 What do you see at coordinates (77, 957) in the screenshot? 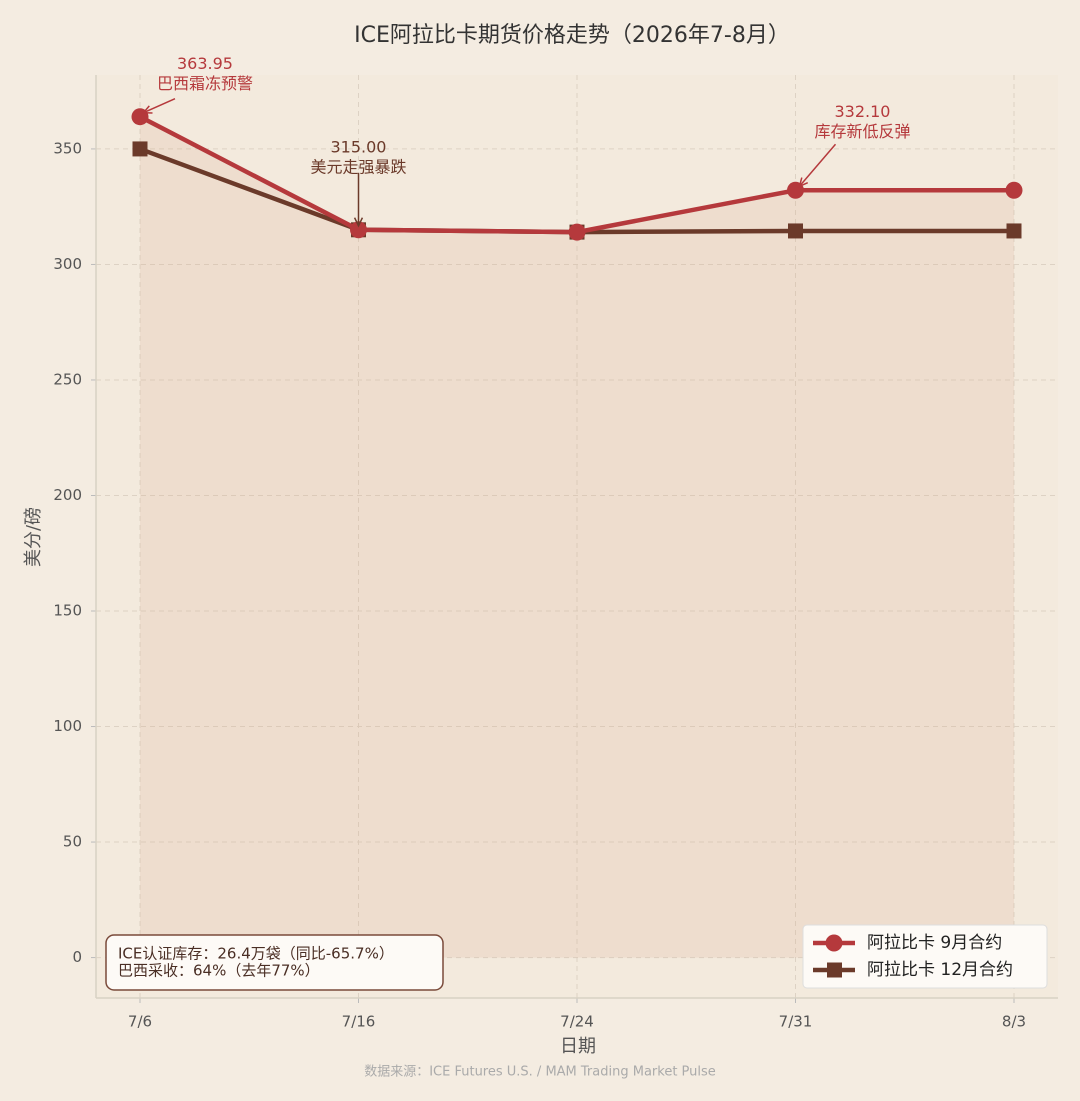
I see `y-tick-label: 0` at bounding box center [77, 957].